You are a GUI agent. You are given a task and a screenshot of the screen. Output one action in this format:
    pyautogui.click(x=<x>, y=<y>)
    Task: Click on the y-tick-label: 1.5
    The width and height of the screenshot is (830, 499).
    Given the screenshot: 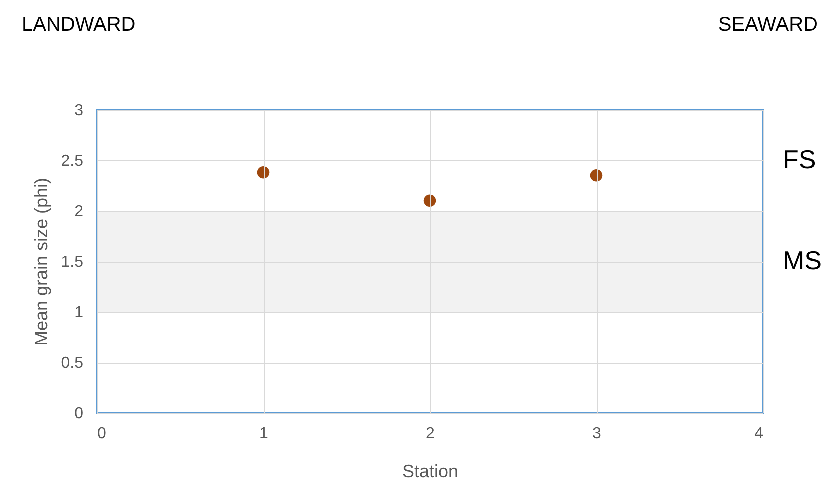 What is the action you would take?
    pyautogui.click(x=72, y=262)
    